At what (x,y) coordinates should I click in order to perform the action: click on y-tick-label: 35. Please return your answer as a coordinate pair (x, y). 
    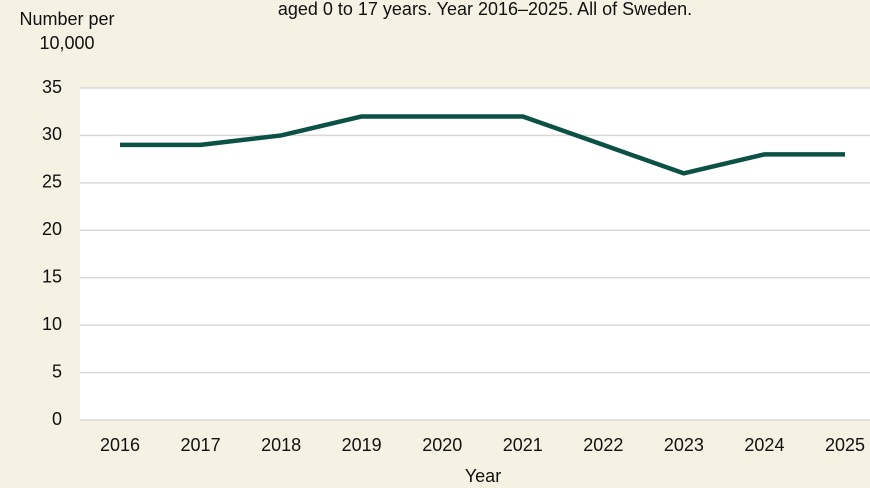
    Looking at the image, I should click on (52, 87).